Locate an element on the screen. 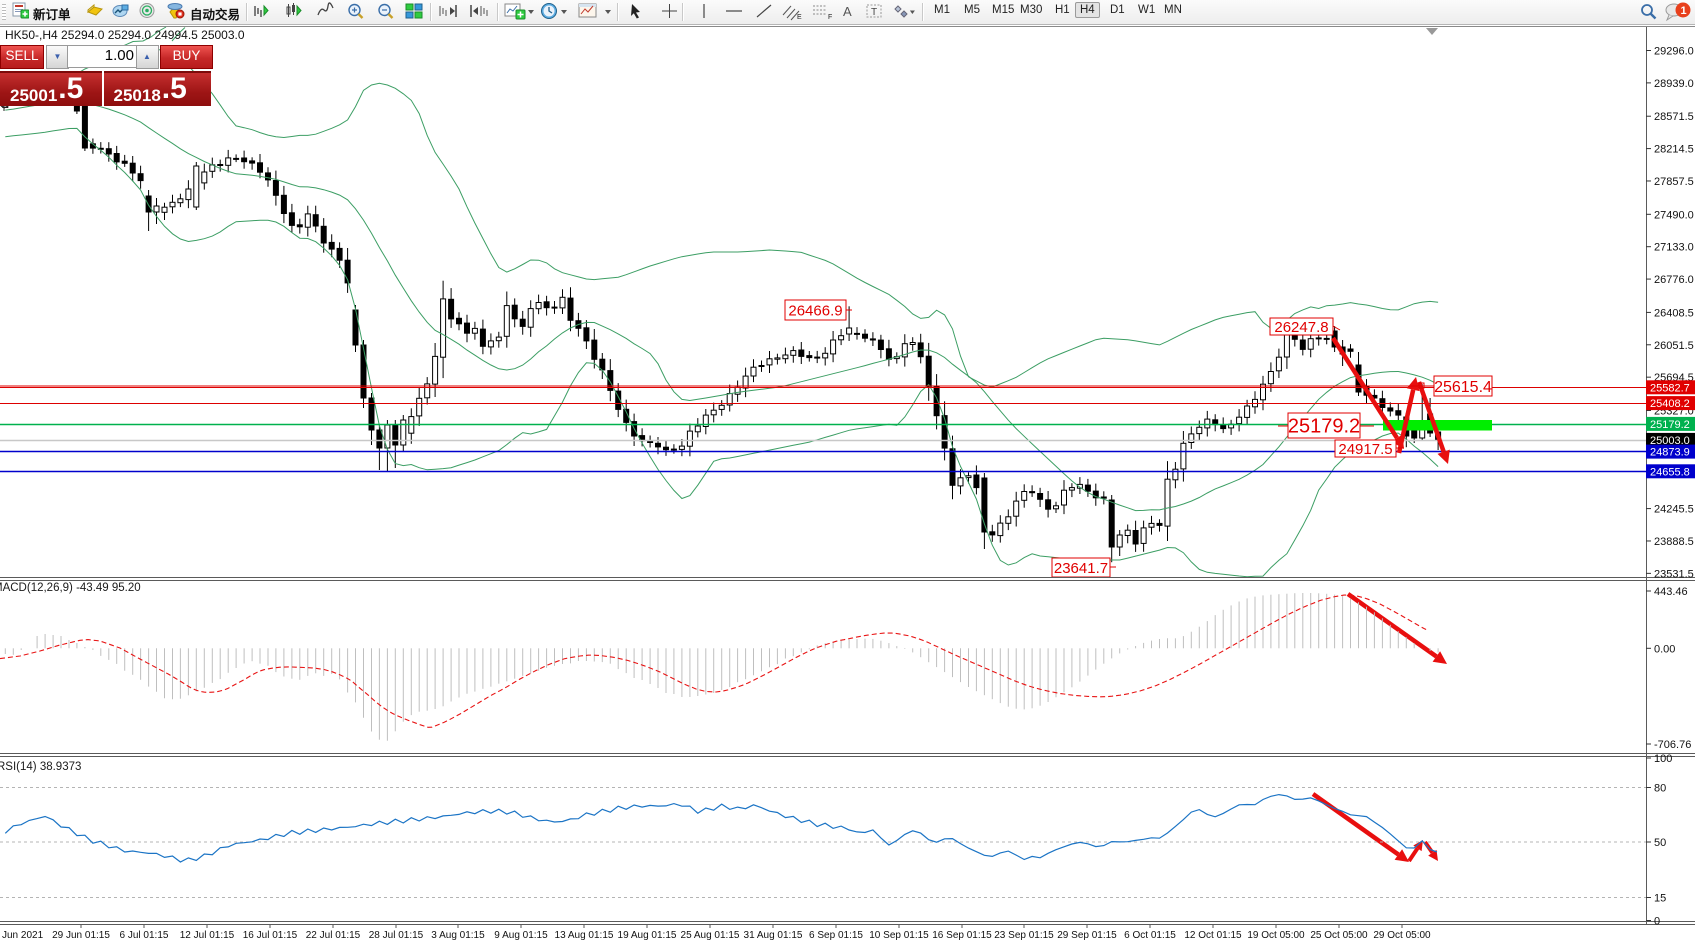 This screenshot has width=1695, height=941. svg-text: 6 Jul 01:15 is located at coordinates (144, 935).